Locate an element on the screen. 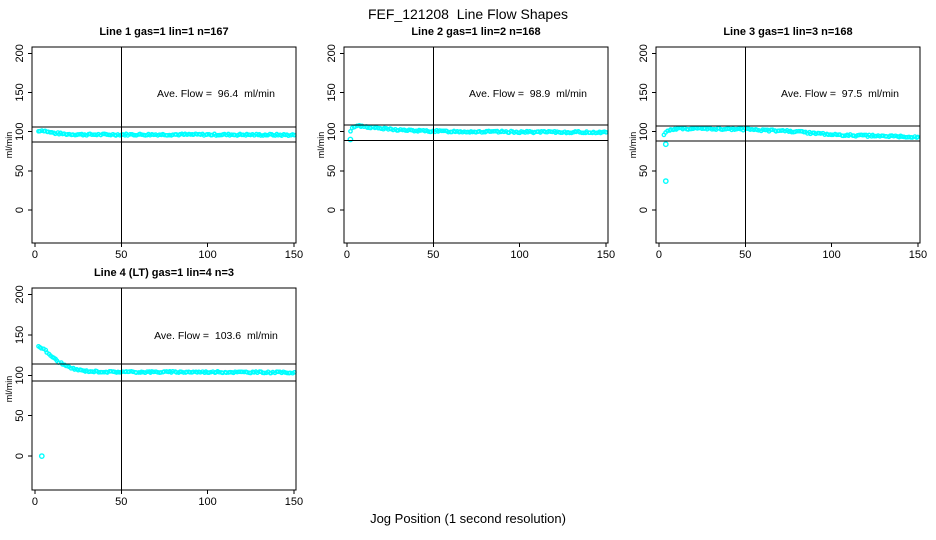 The height and width of the screenshot is (540, 936). panel-2-title: Line 2 gas=1 lin=2 n=168 is located at coordinates (476, 32).